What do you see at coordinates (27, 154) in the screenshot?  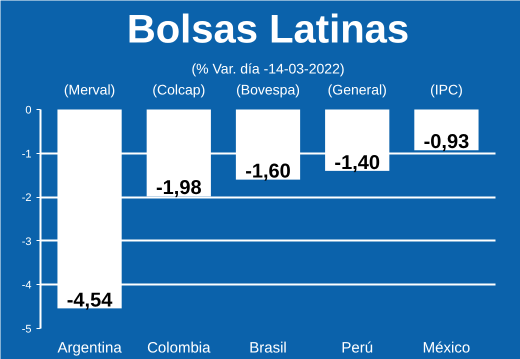 I see `y-tick-label: -1` at bounding box center [27, 154].